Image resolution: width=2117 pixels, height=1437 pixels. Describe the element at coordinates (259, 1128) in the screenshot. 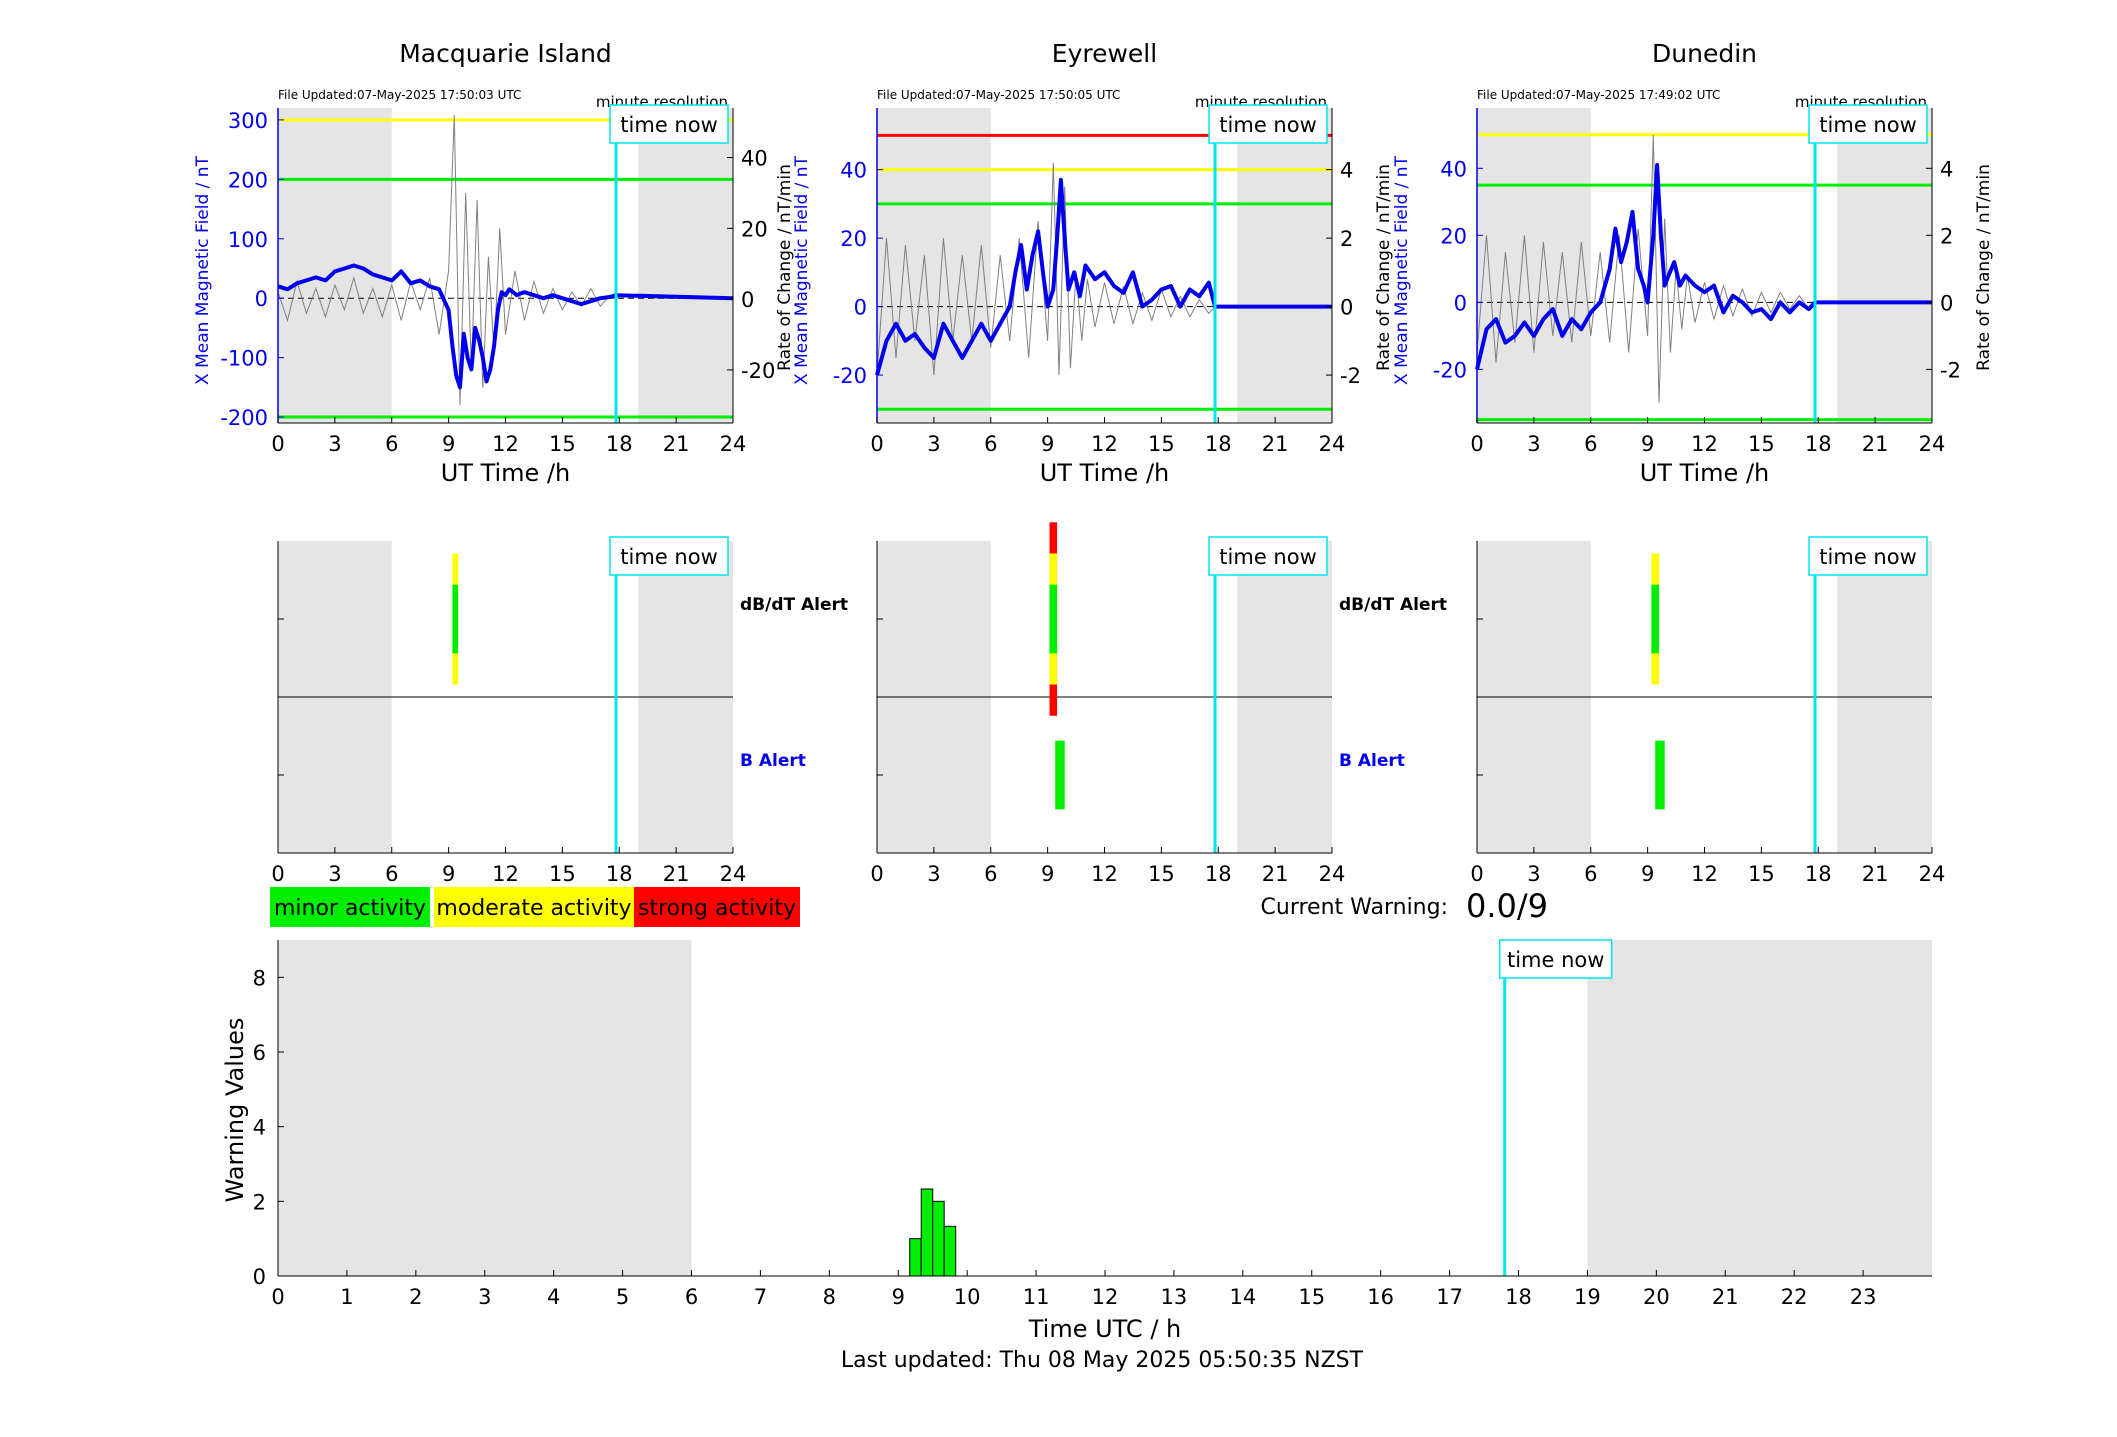

I see `y-tick-label: 4` at that location.